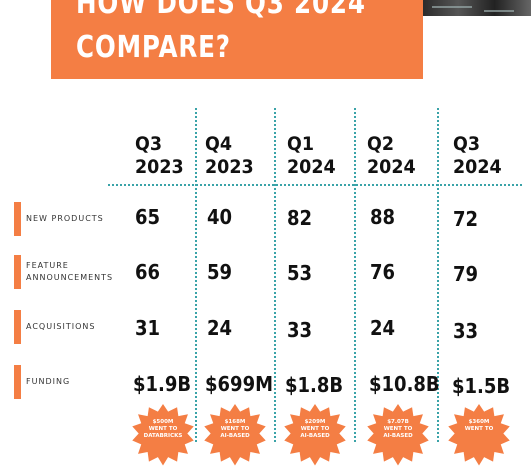 The height and width of the screenshot is (468, 531). I want to click on column-header: Q1 2024, so click(311, 156).